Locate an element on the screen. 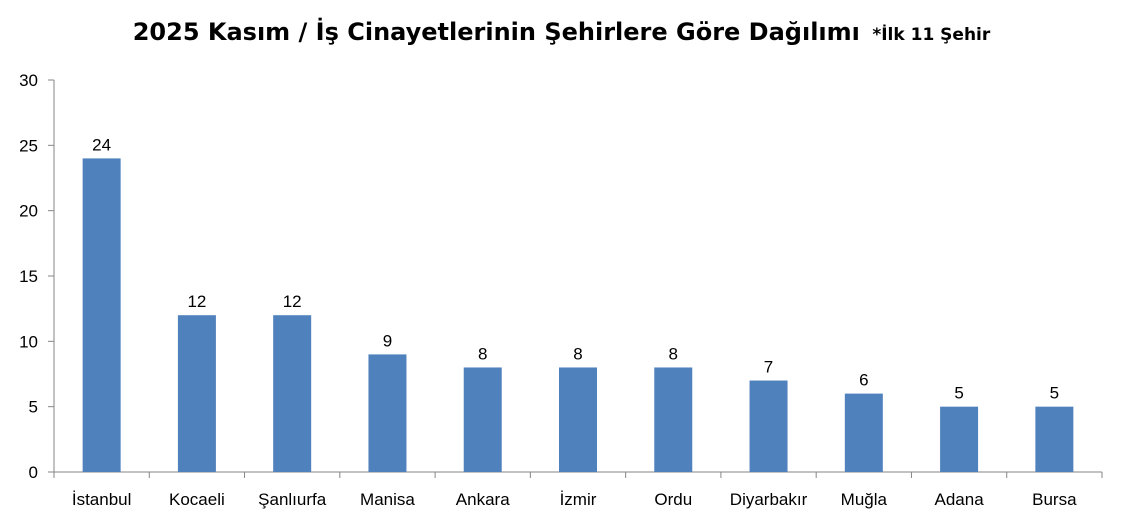  data-label: 6 is located at coordinates (863, 380).